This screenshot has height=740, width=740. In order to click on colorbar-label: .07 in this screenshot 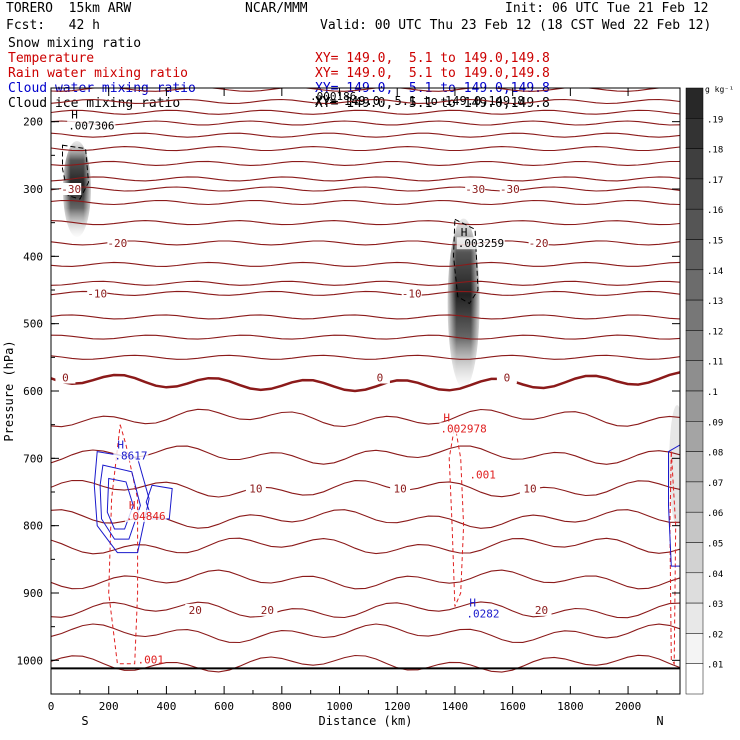, I will do `click(715, 484)`.